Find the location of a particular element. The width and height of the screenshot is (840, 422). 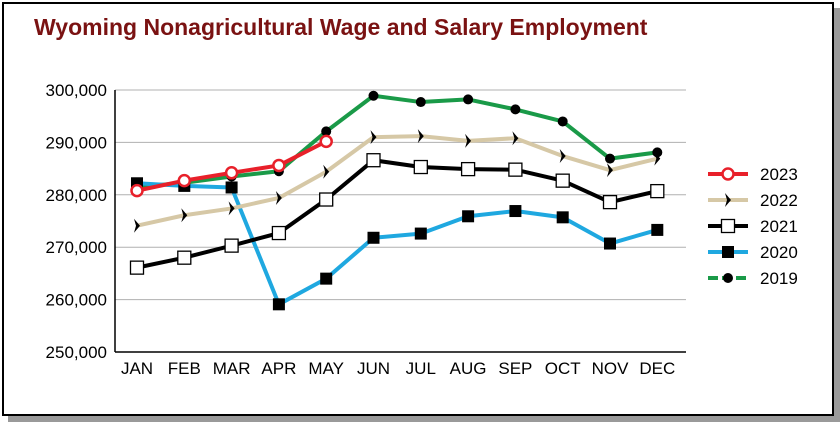

x-tick-label: JAN is located at coordinates (137, 368).